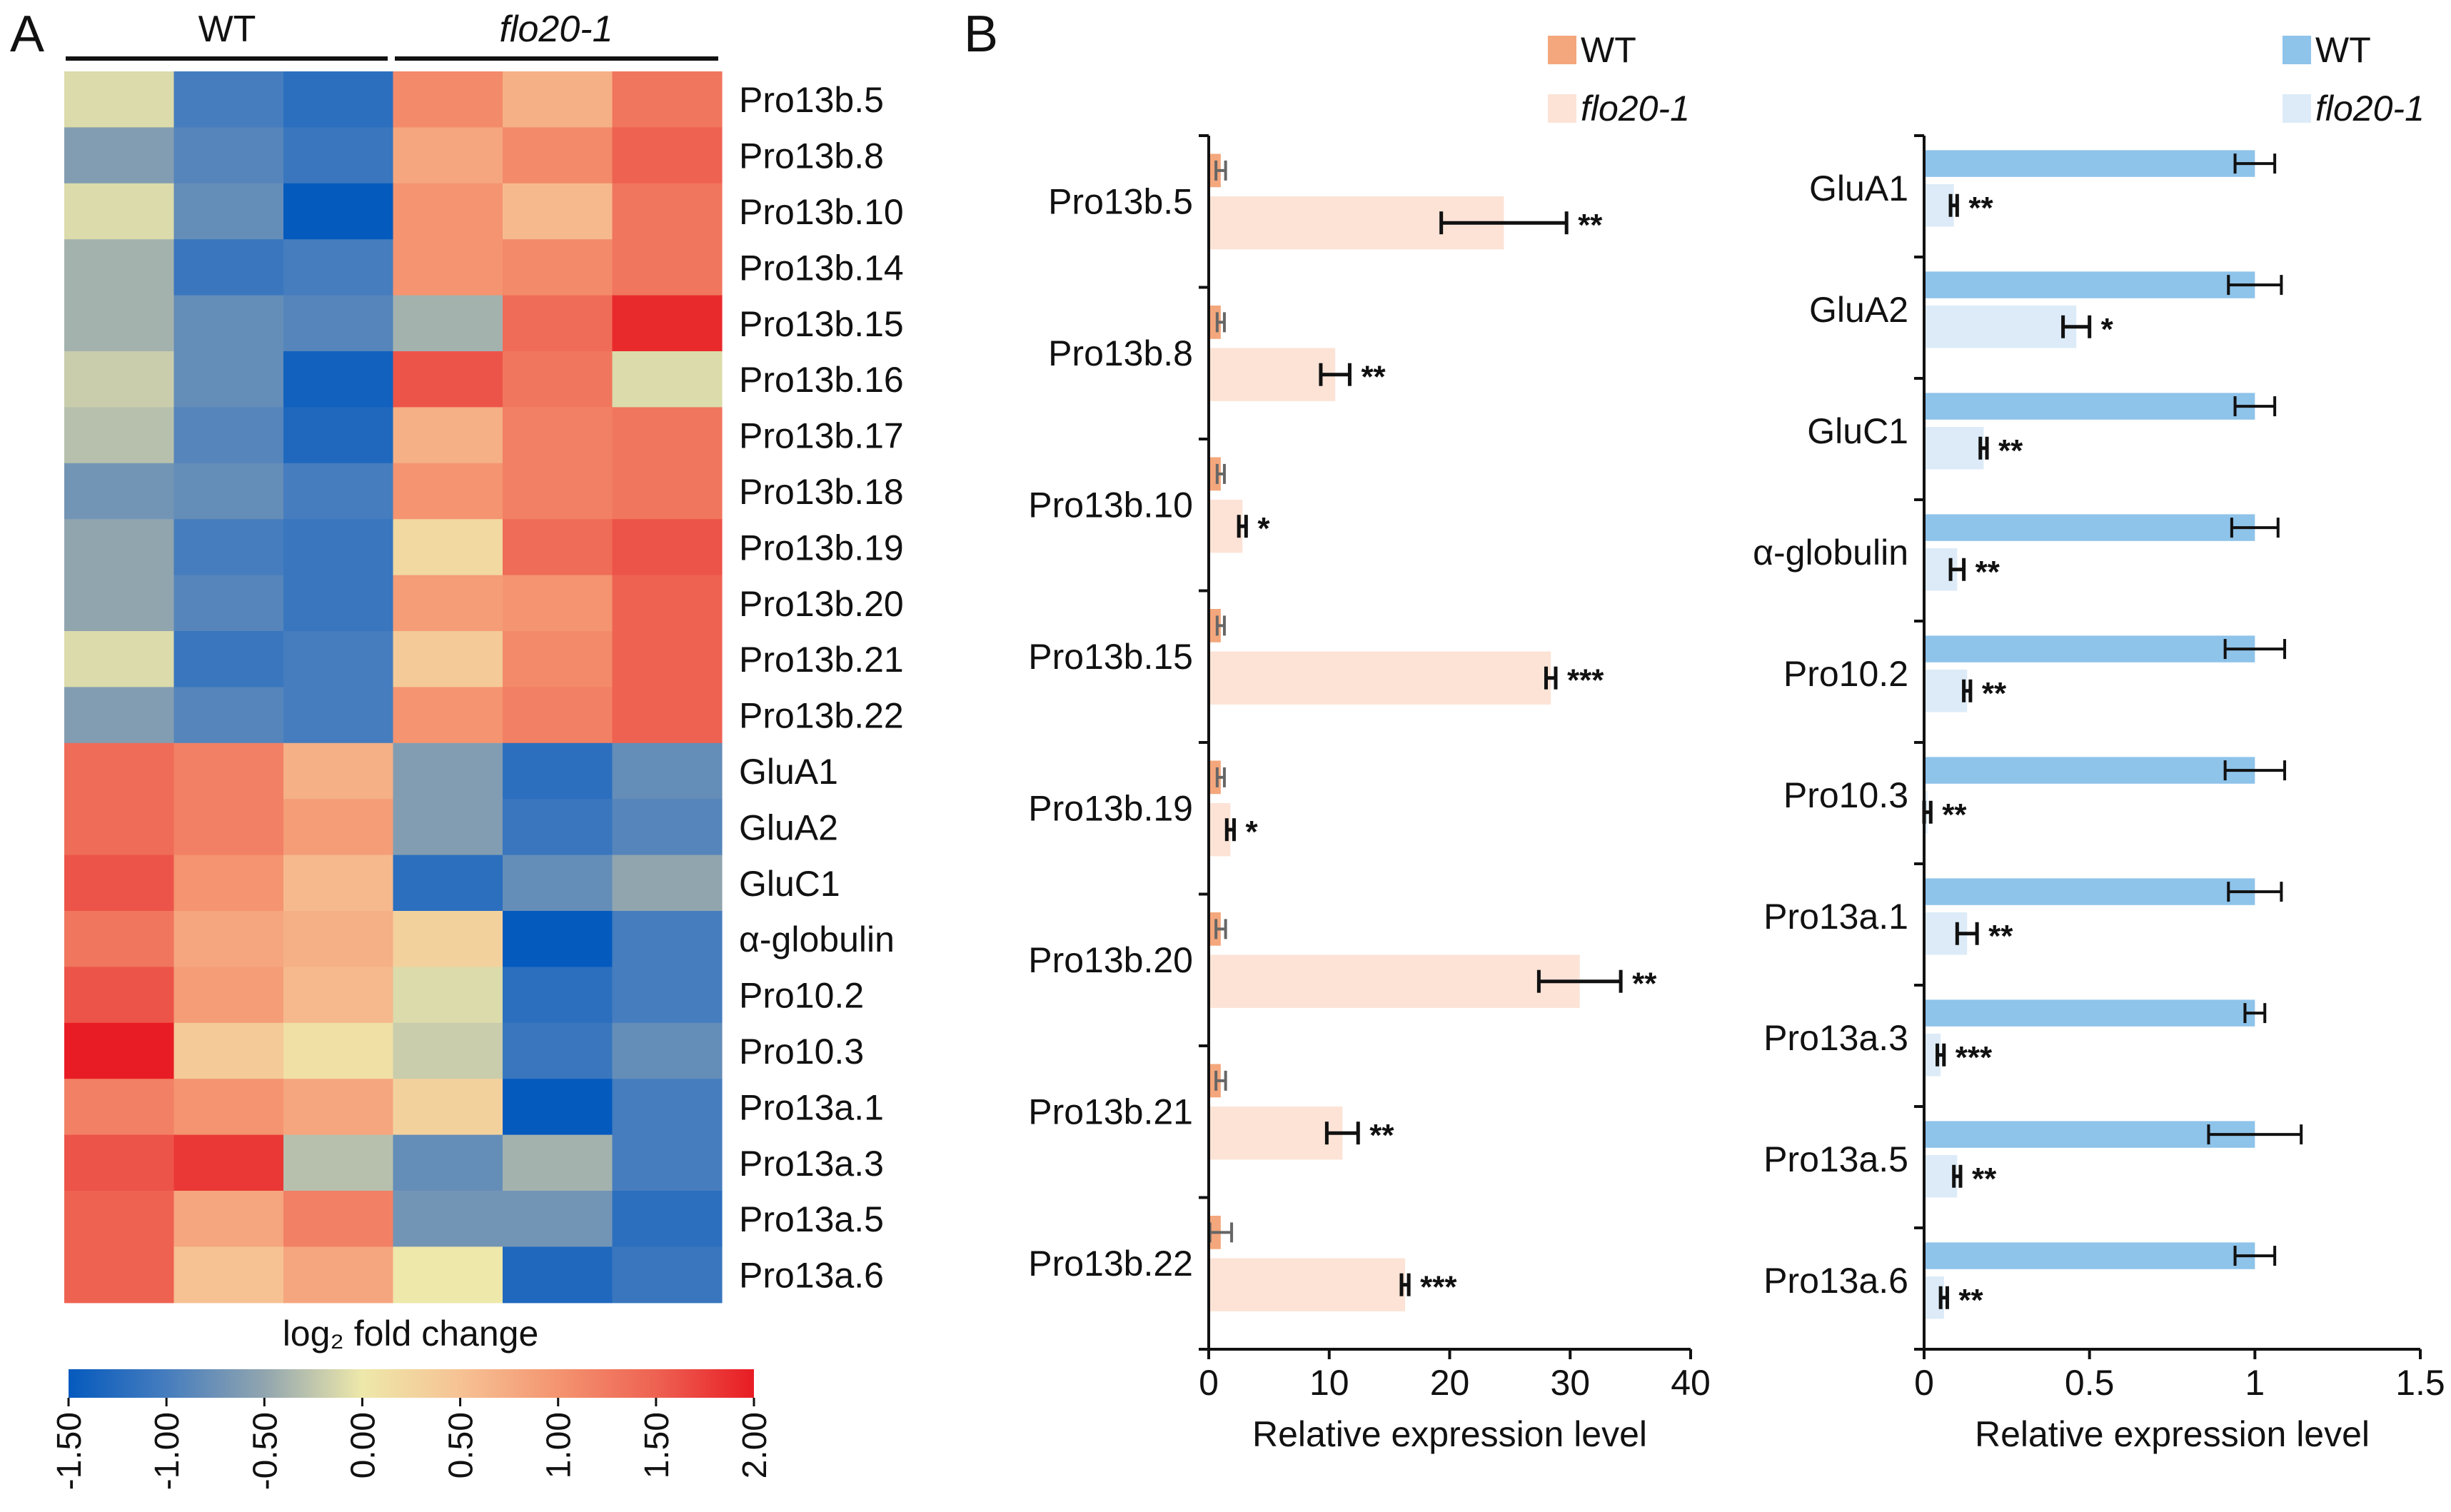  What do you see at coordinates (1845, 674) in the screenshot?
I see `category-label: Pro10.2` at bounding box center [1845, 674].